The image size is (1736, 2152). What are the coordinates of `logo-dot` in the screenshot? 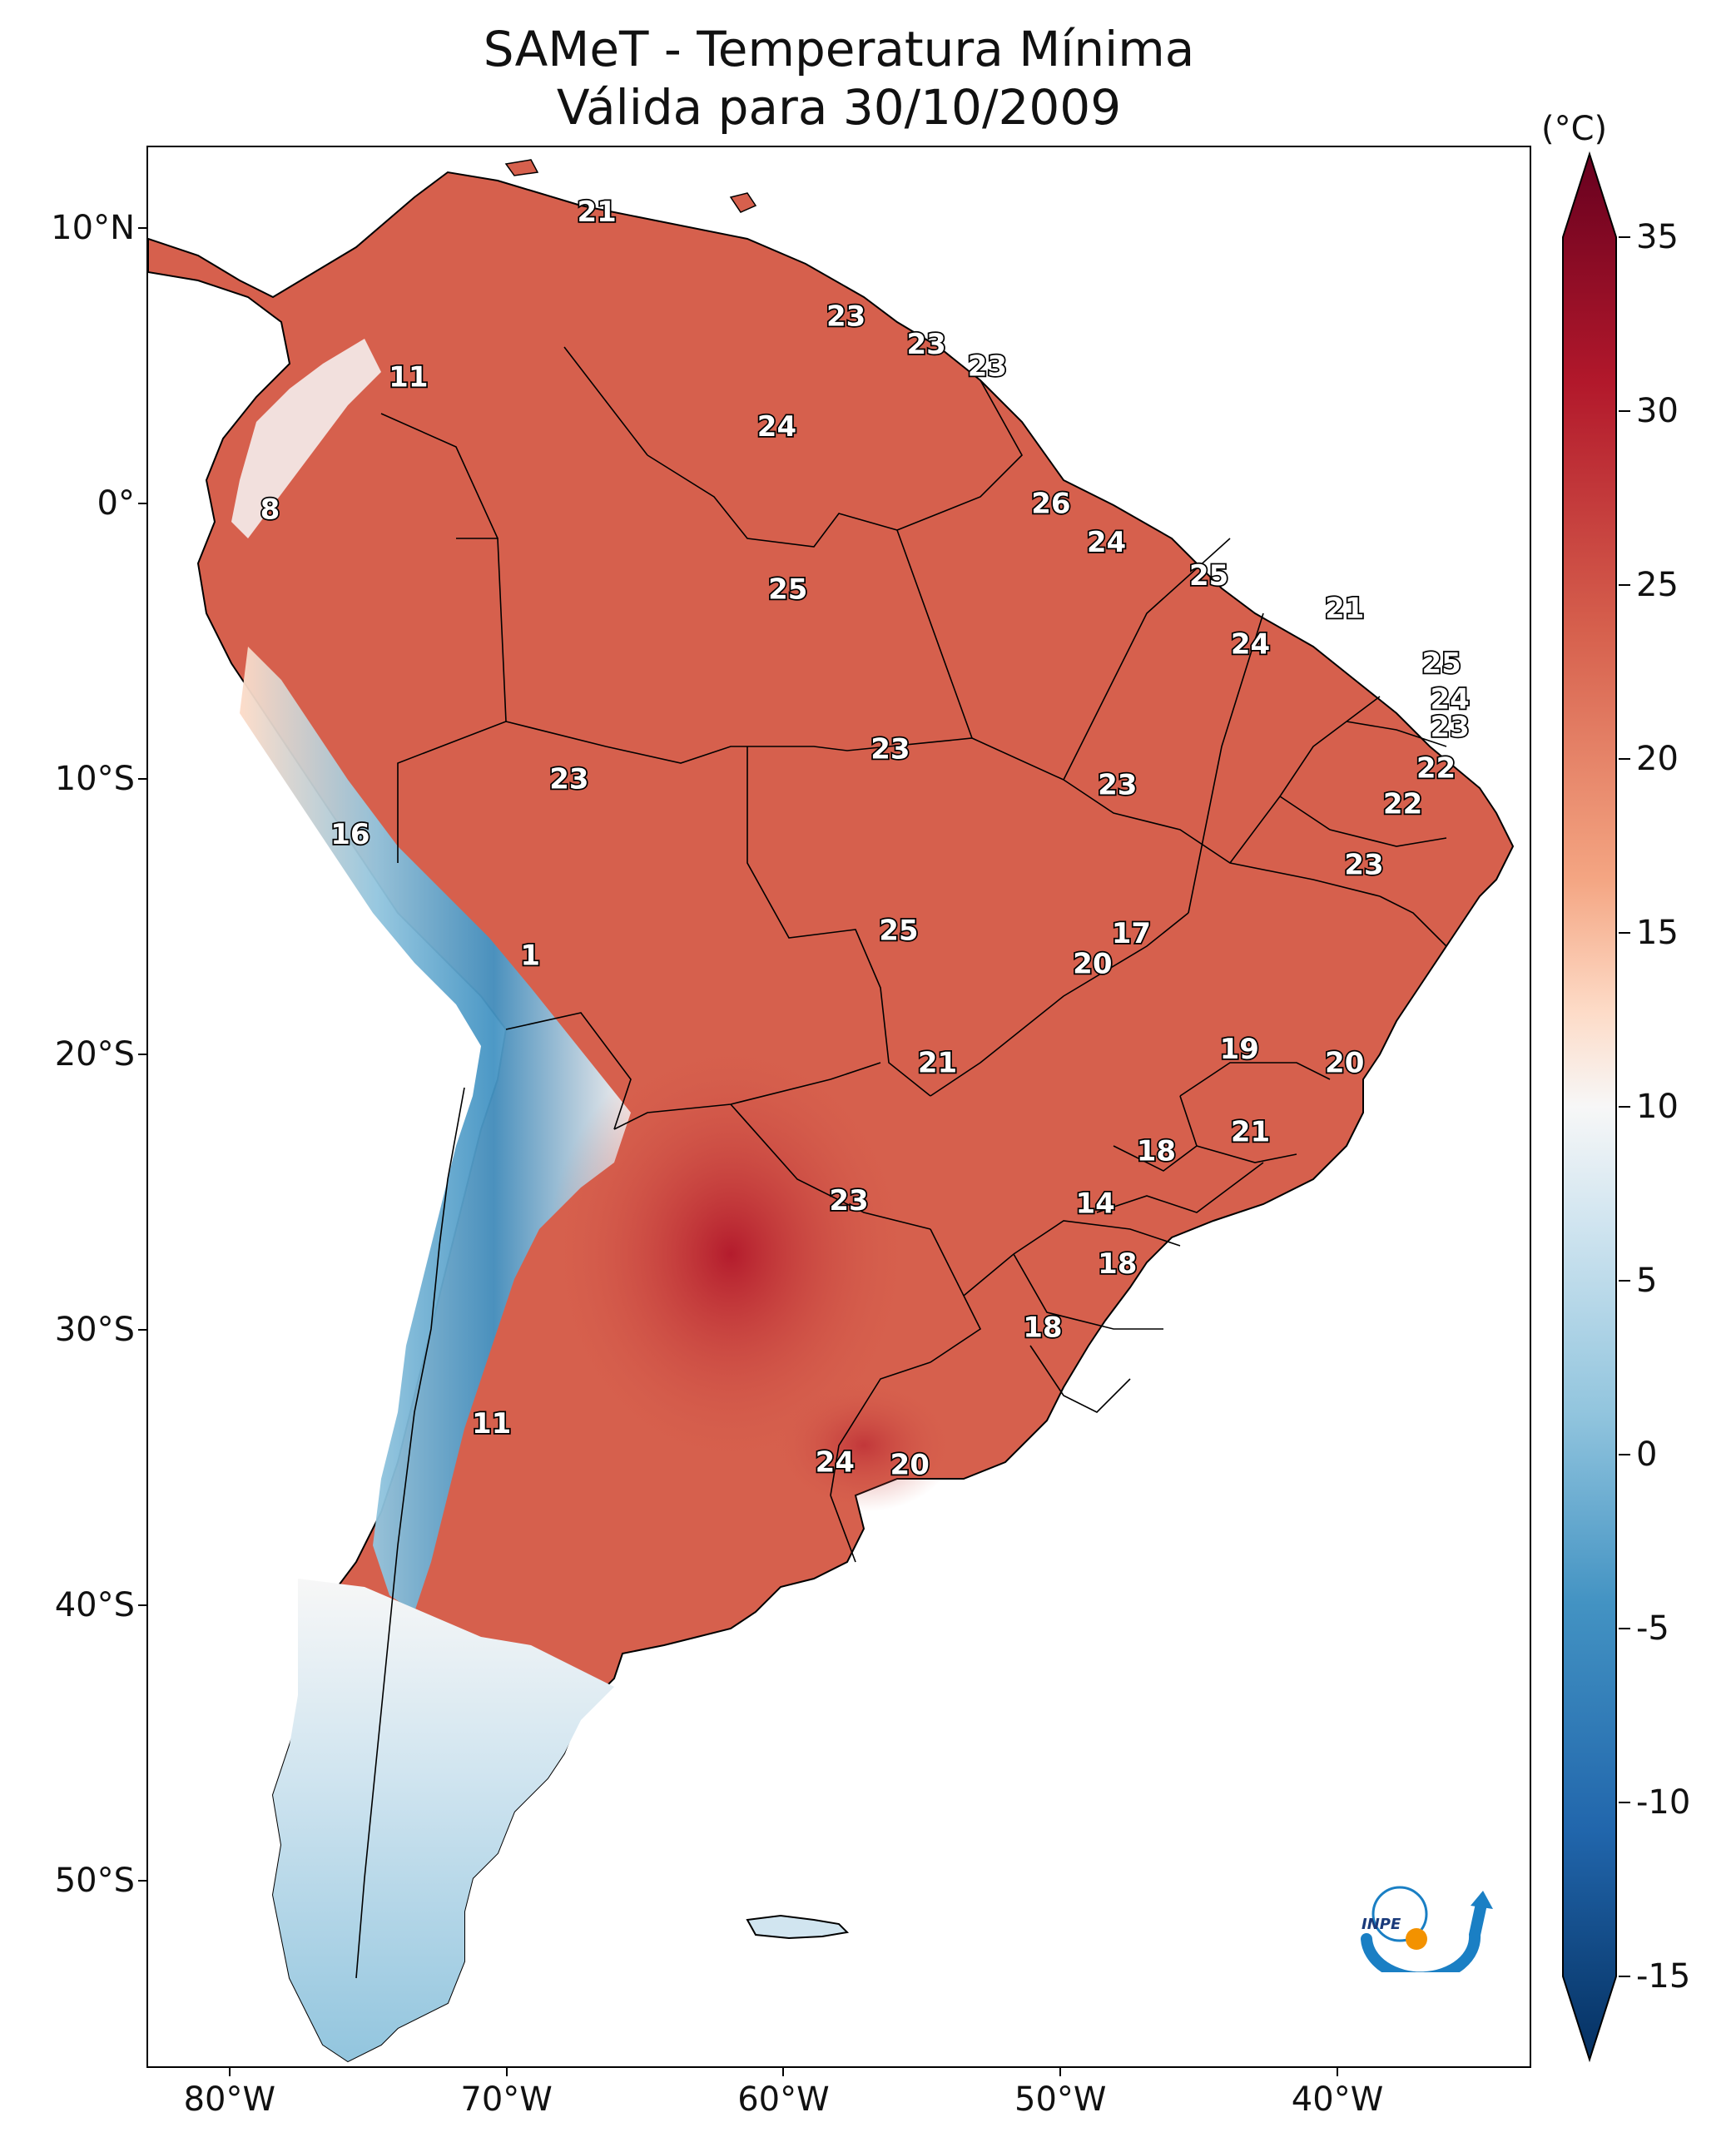 It's located at (1416, 1939).